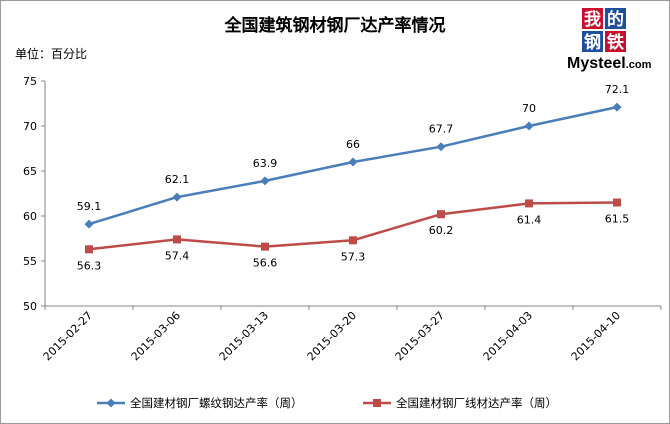 Image resolution: width=670 pixels, height=424 pixels. Describe the element at coordinates (30, 81) in the screenshot. I see `y-tick-label: 75` at that location.